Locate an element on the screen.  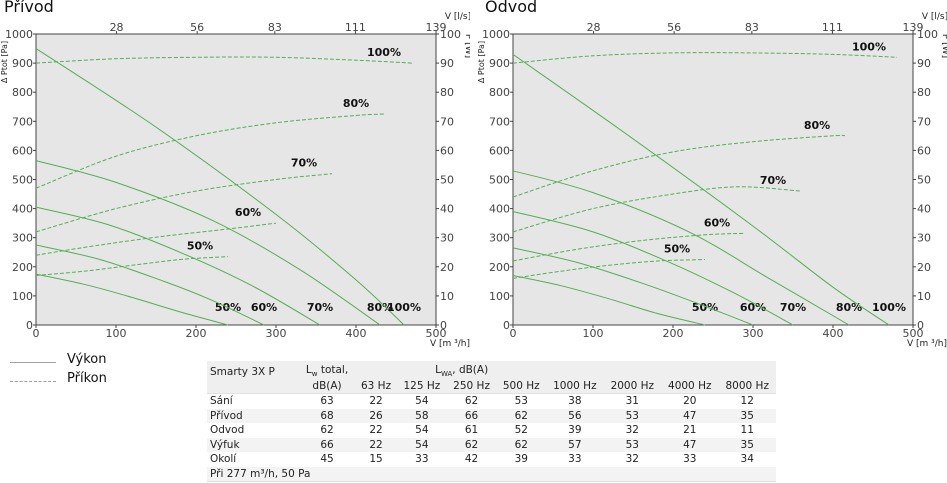
table-cell: 42 is located at coordinates (471, 459).